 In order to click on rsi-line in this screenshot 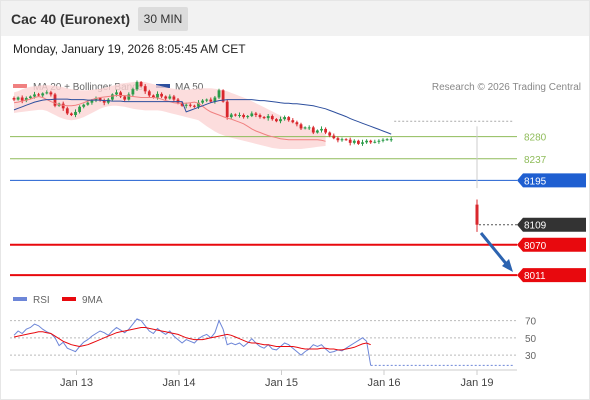, I will do `click(192, 342)`.